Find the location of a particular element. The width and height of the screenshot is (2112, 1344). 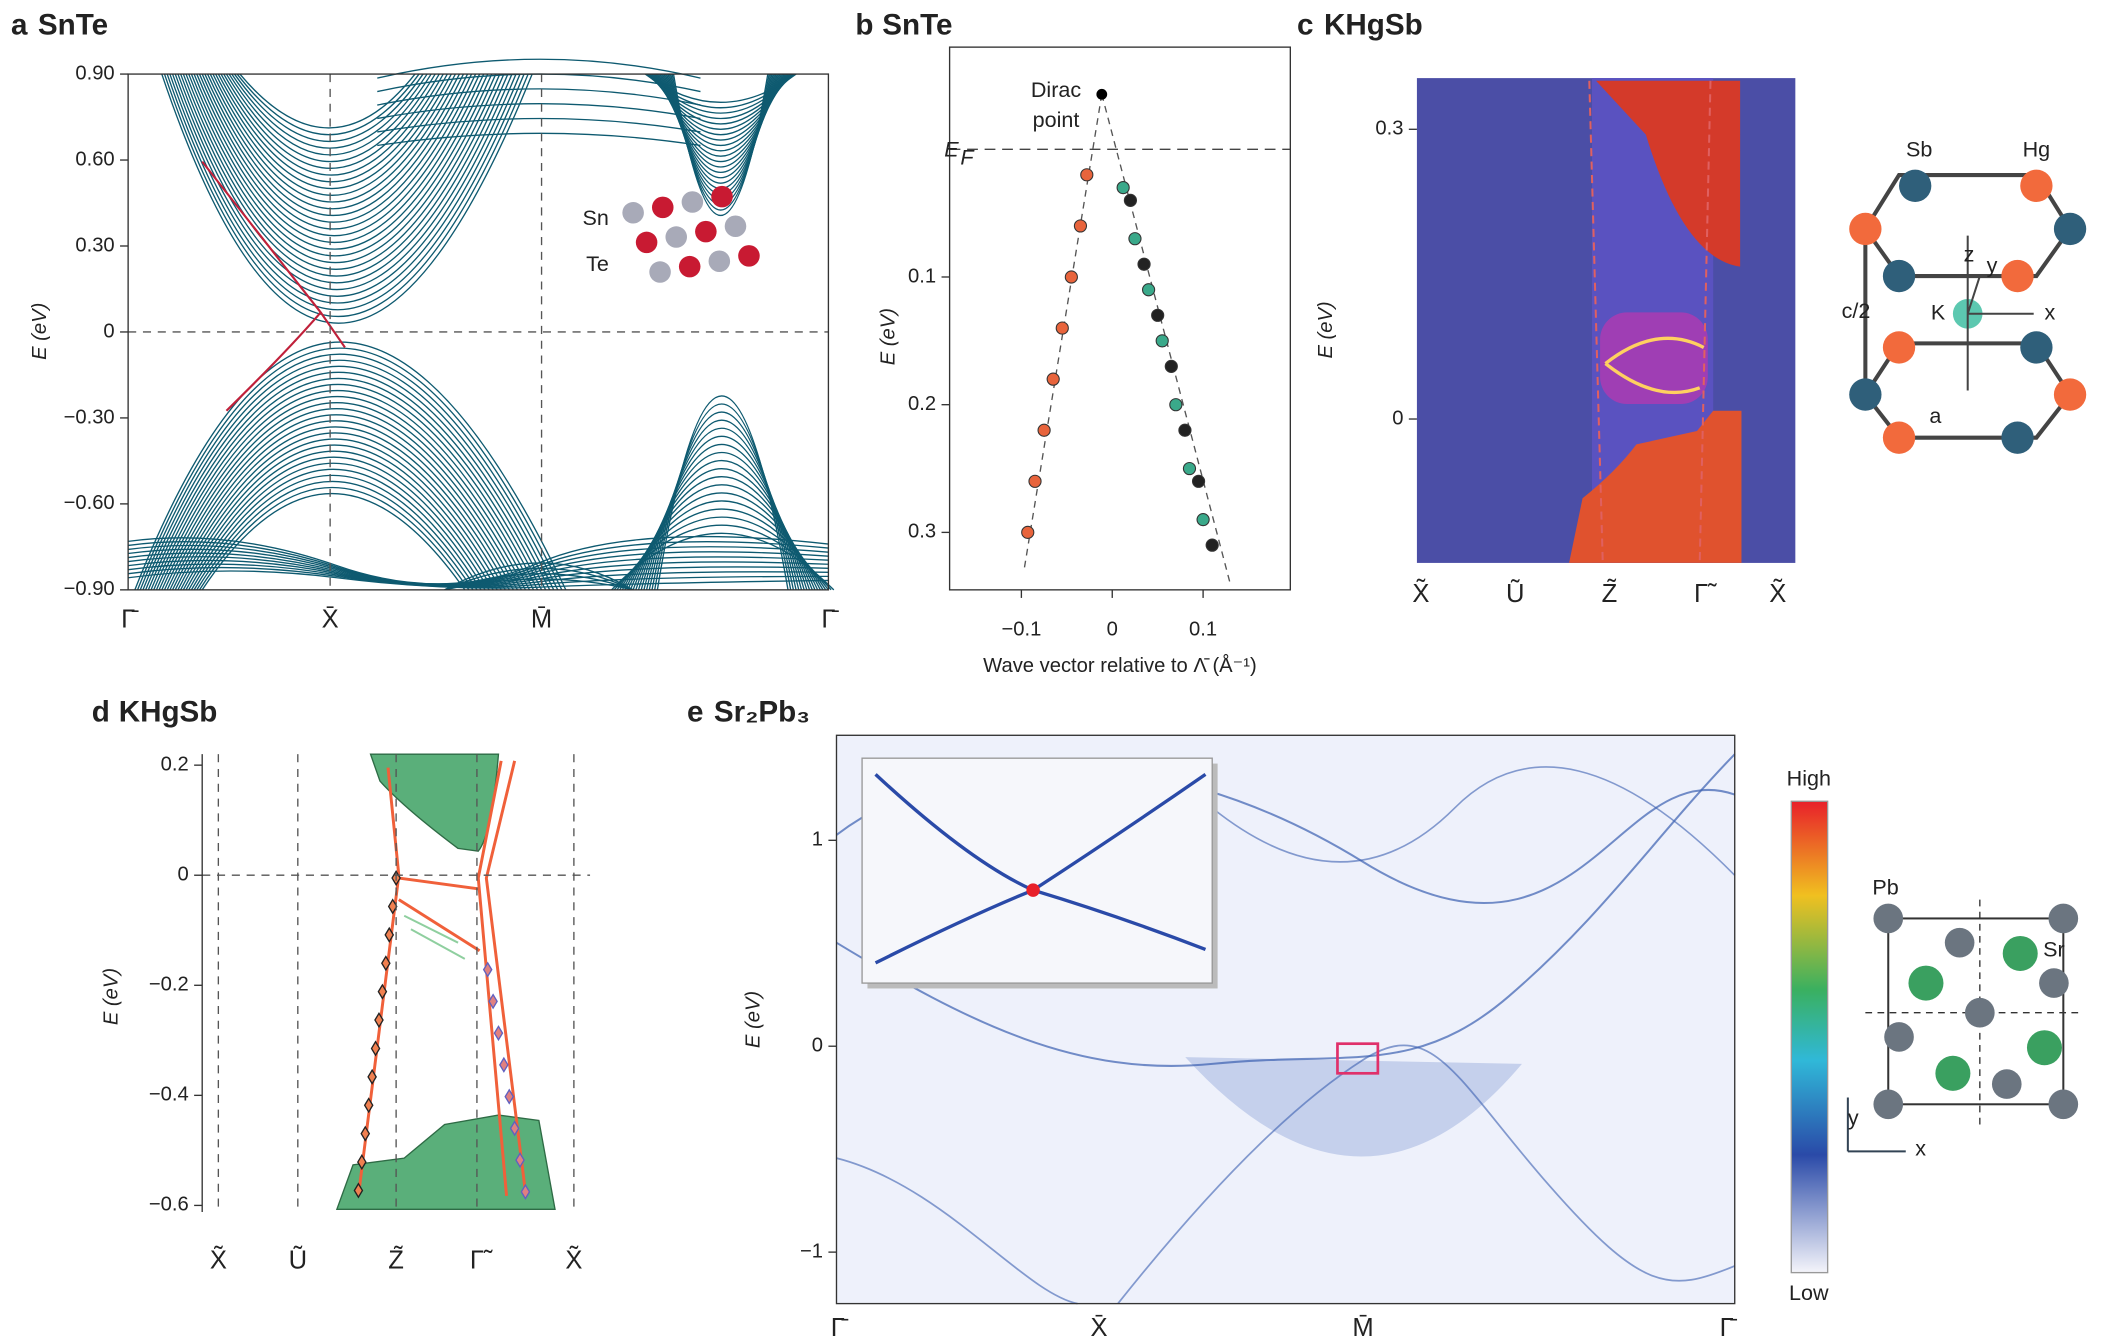

y-tick-label: 0.90 is located at coordinates (94, 73).